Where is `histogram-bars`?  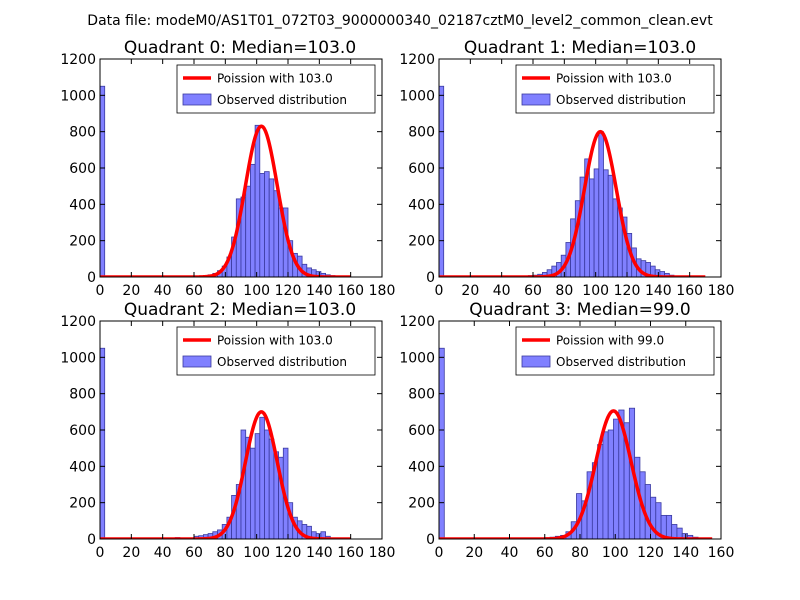 histogram-bars is located at coordinates (222, 181).